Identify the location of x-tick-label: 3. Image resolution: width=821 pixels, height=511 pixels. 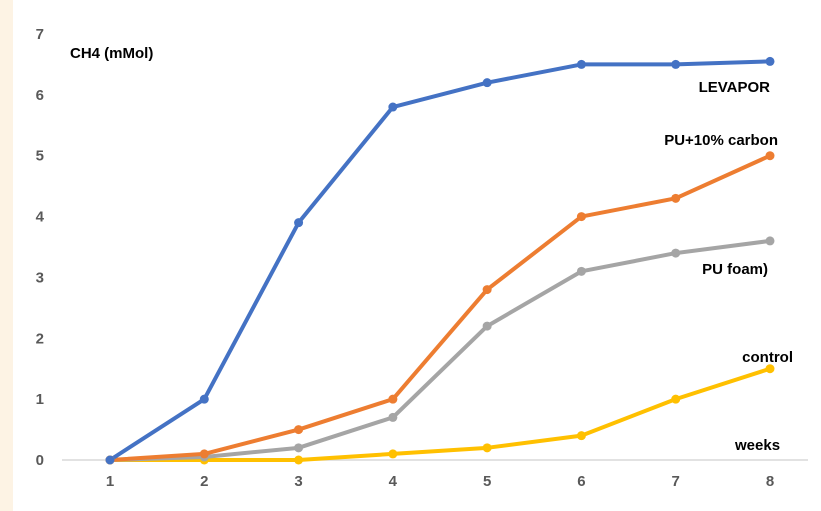
(298, 481).